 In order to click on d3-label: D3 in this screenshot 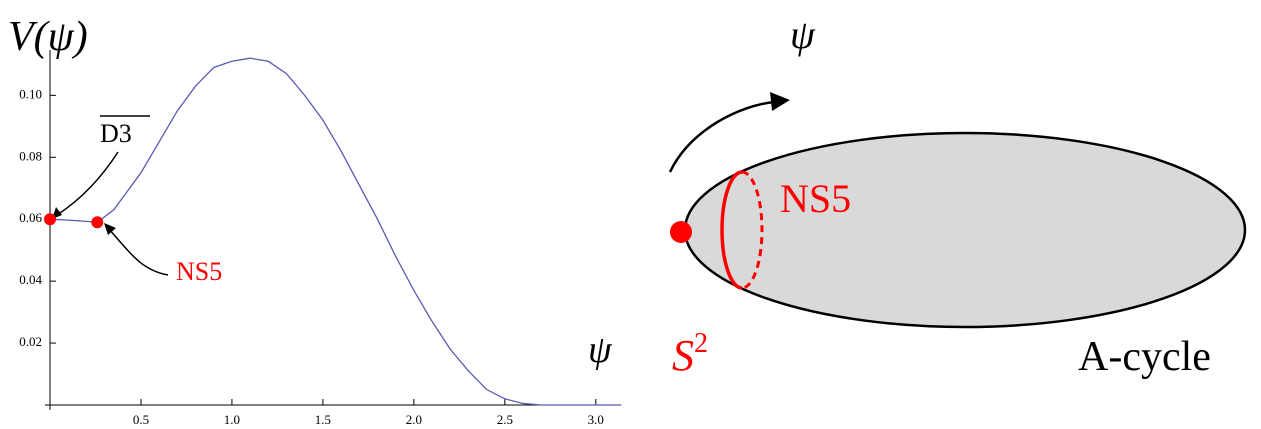, I will do `click(116, 133)`.